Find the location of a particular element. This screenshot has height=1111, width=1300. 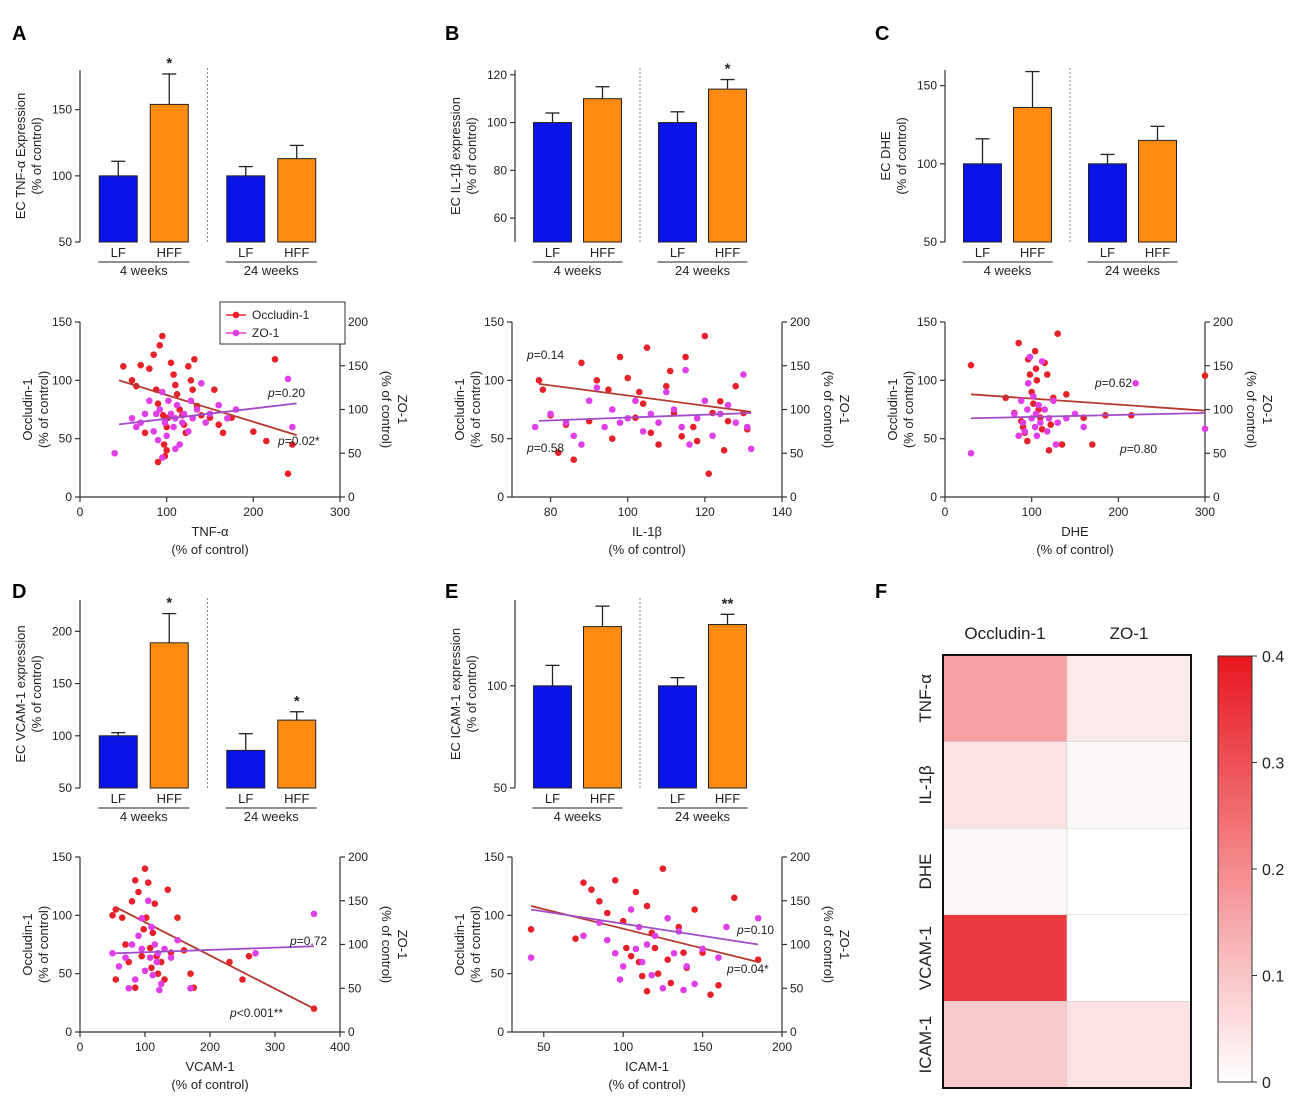

regression-line-zo1-b is located at coordinates (645, 417).